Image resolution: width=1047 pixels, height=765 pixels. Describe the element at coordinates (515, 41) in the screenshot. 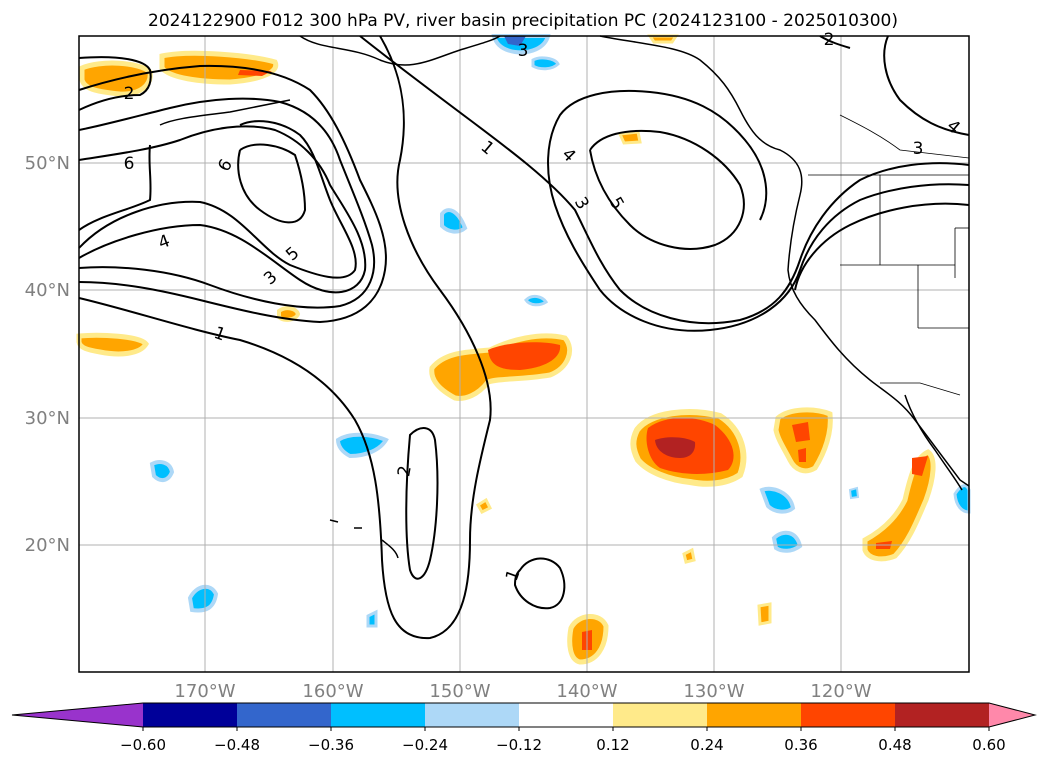

I see `negative-blob-7-dark` at that location.